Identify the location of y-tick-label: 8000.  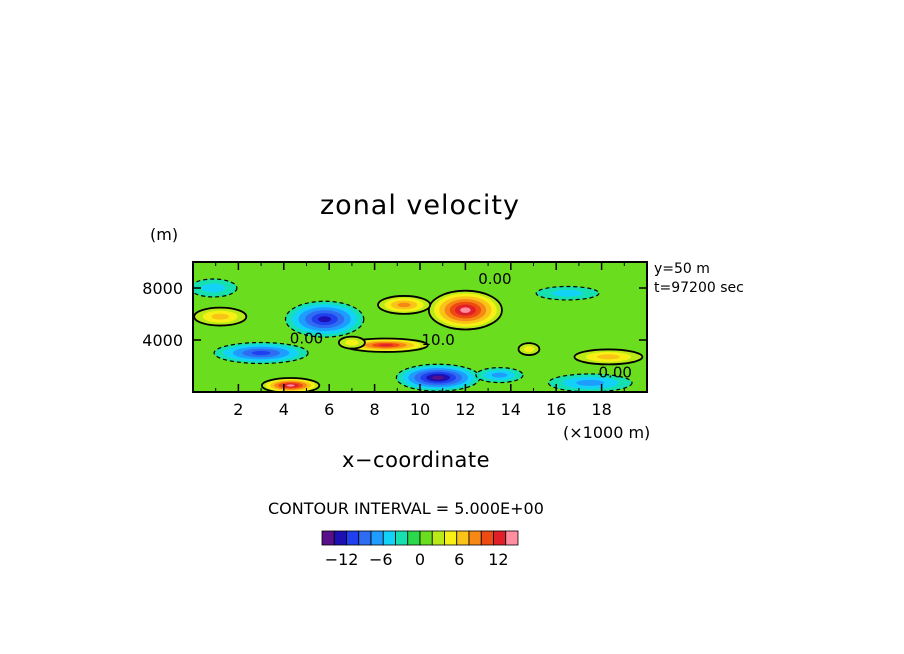
(162, 288).